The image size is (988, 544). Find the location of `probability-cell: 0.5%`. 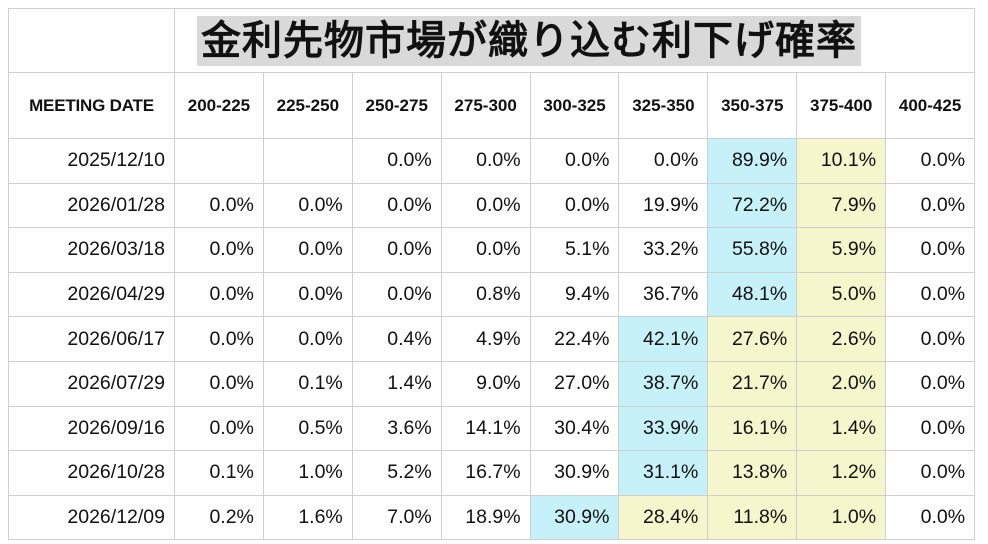

probability-cell: 0.5% is located at coordinates (307, 428).